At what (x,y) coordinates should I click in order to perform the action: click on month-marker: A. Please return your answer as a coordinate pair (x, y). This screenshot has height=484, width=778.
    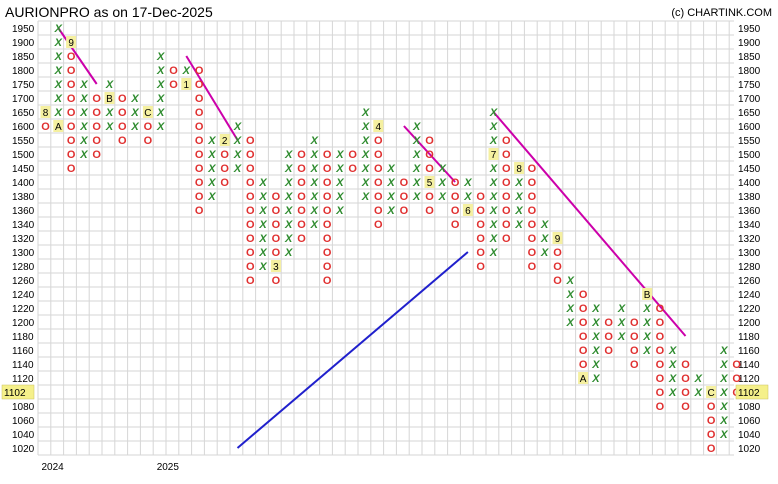
    Looking at the image, I should click on (58, 127).